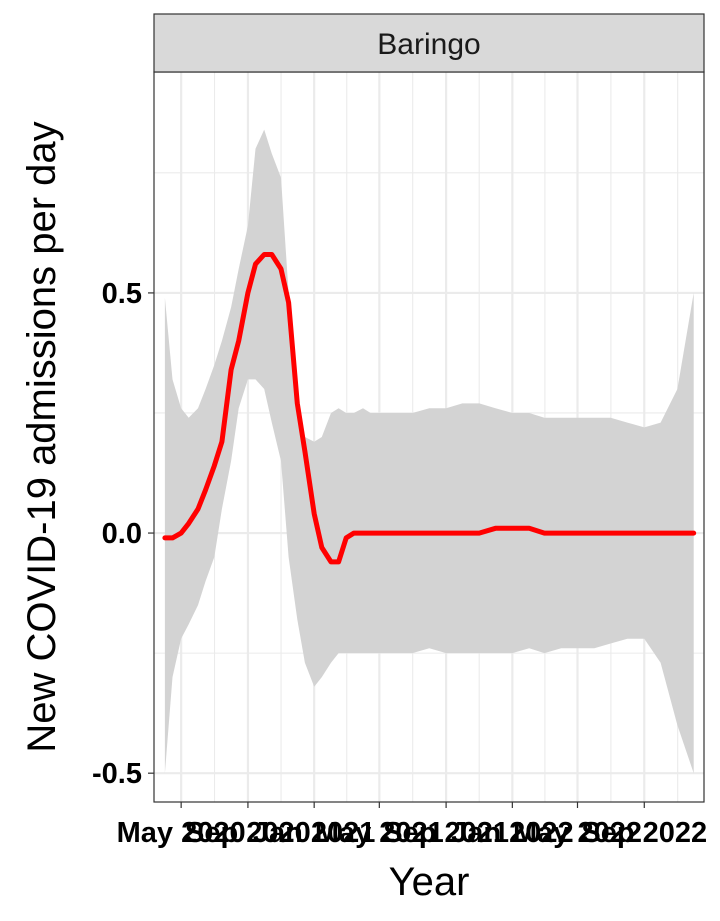 Image resolution: width=720 pixels, height=921 pixels. Describe the element at coordinates (314, 833) in the screenshot. I see `x-tick-label: Jan 2021` at that location.